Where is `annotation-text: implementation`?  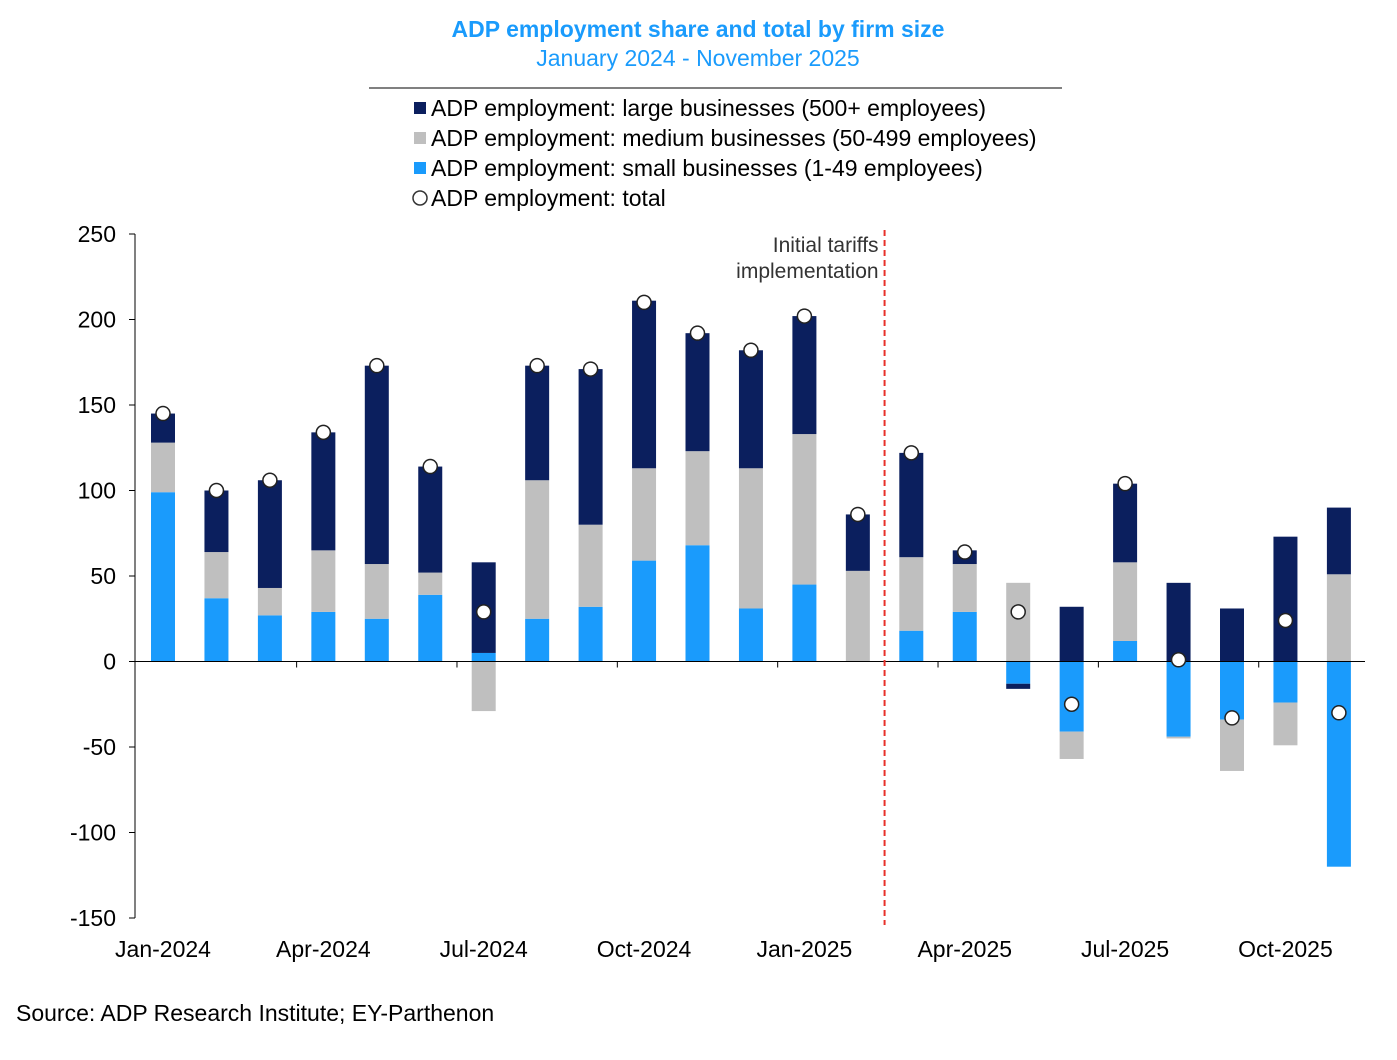
annotation-text: implementation is located at coordinates (807, 271).